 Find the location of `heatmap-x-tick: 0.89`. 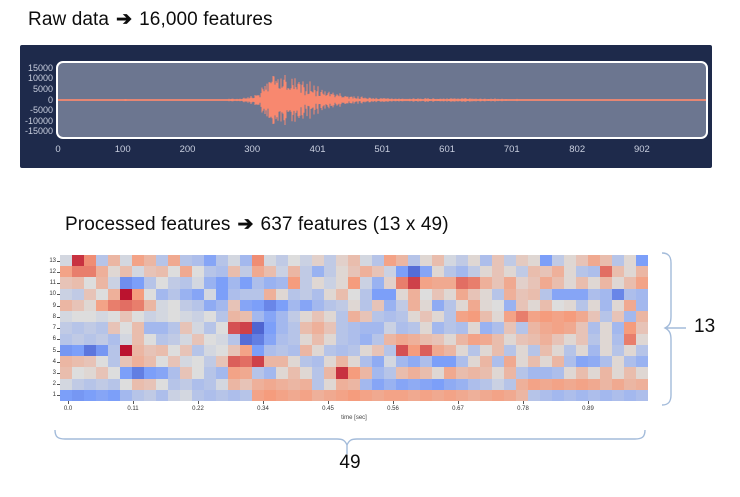

heatmap-x-tick: 0.89 is located at coordinates (588, 409).